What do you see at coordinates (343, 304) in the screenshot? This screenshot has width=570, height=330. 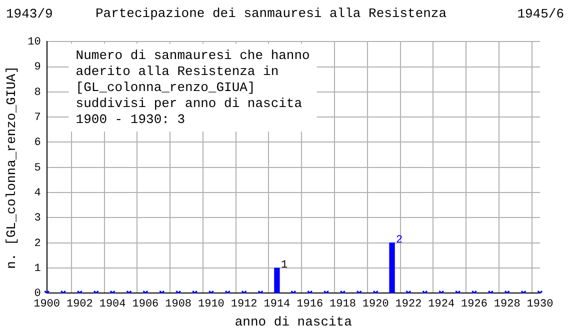 I see `x-tick-label: 1918` at bounding box center [343, 304].